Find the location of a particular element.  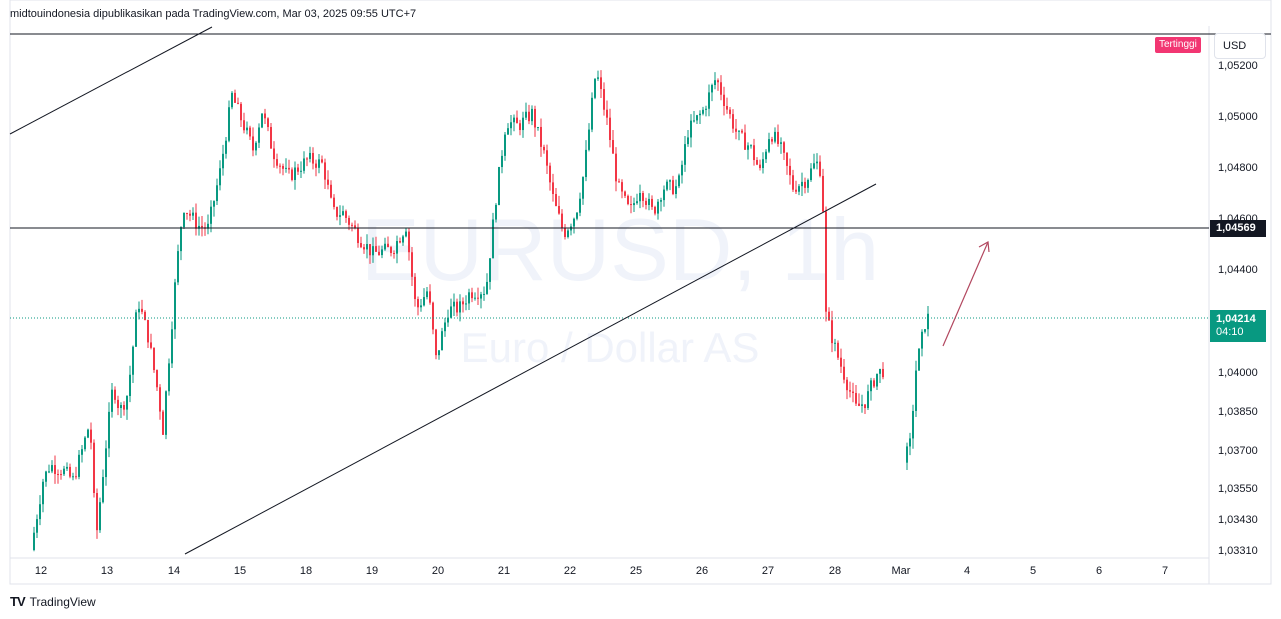

time-tick-label: 21 is located at coordinates (504, 571).